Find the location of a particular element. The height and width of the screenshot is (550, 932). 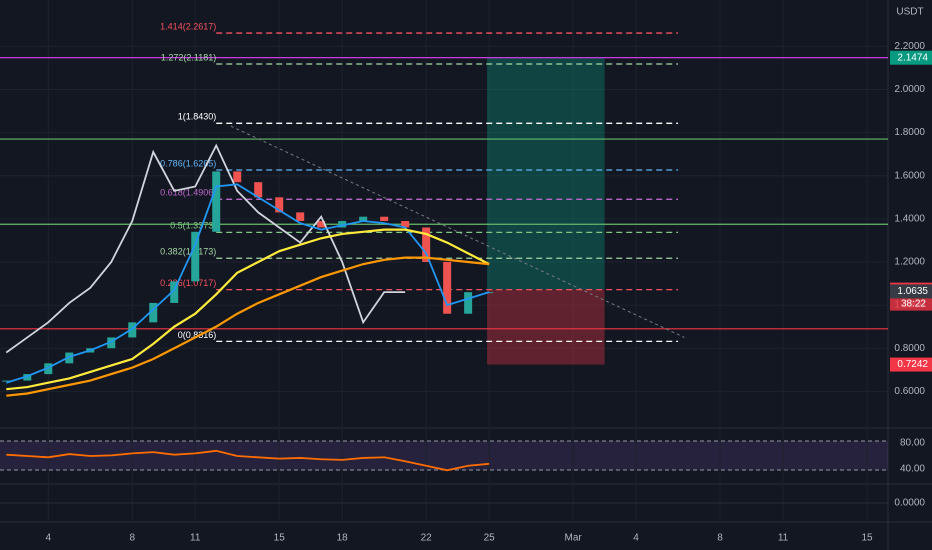

price-badge-label: 1.0635 is located at coordinates (912, 291).